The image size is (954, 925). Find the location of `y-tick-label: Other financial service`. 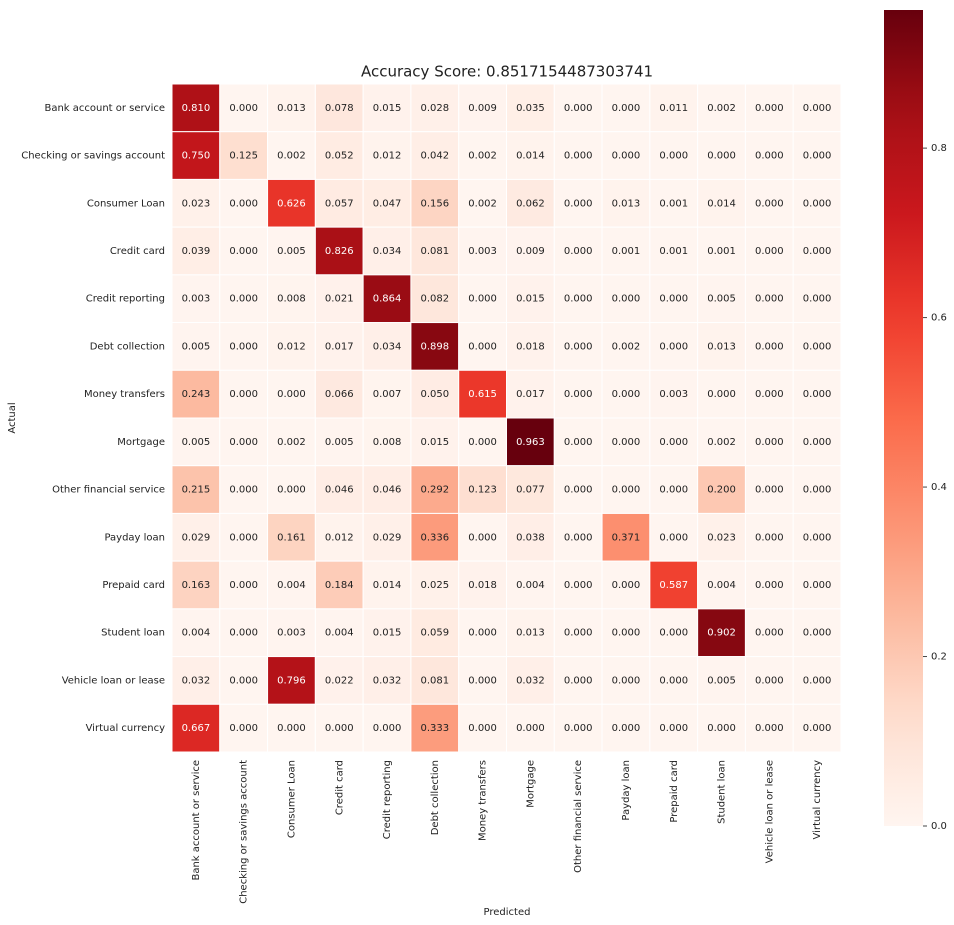

y-tick-label: Other financial service is located at coordinates (108, 490).